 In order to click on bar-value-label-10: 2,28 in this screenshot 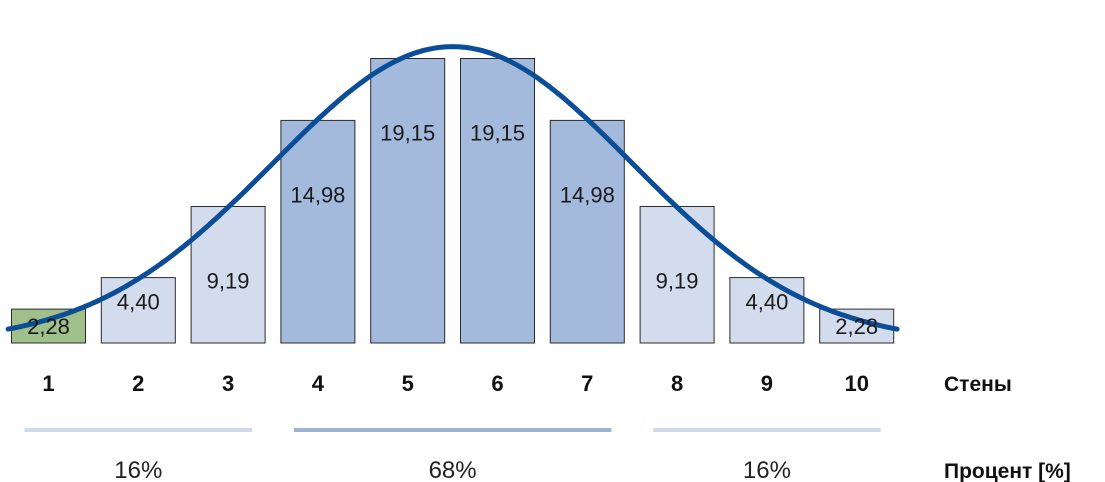, I will do `click(856, 326)`.